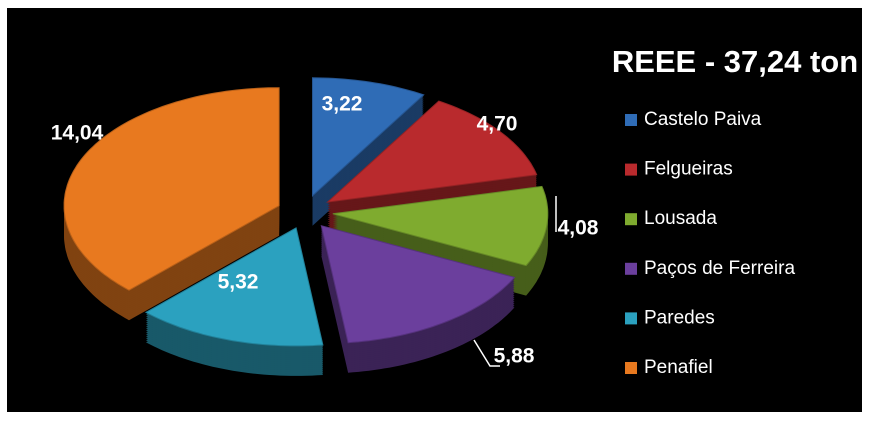 This screenshot has width=869, height=440. I want to click on legend-label: Penafiel, so click(678, 367).